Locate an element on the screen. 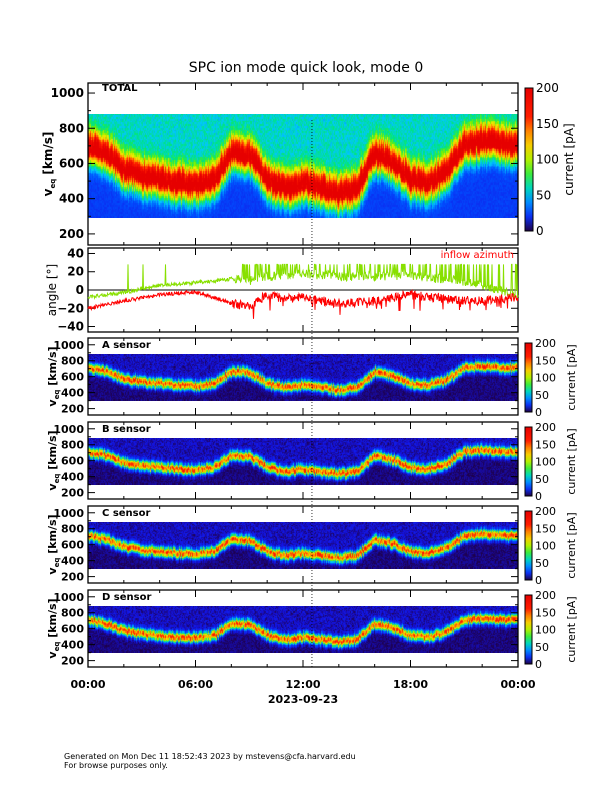 The height and width of the screenshot is (792, 612). panel-label: D sensor is located at coordinates (126, 597).